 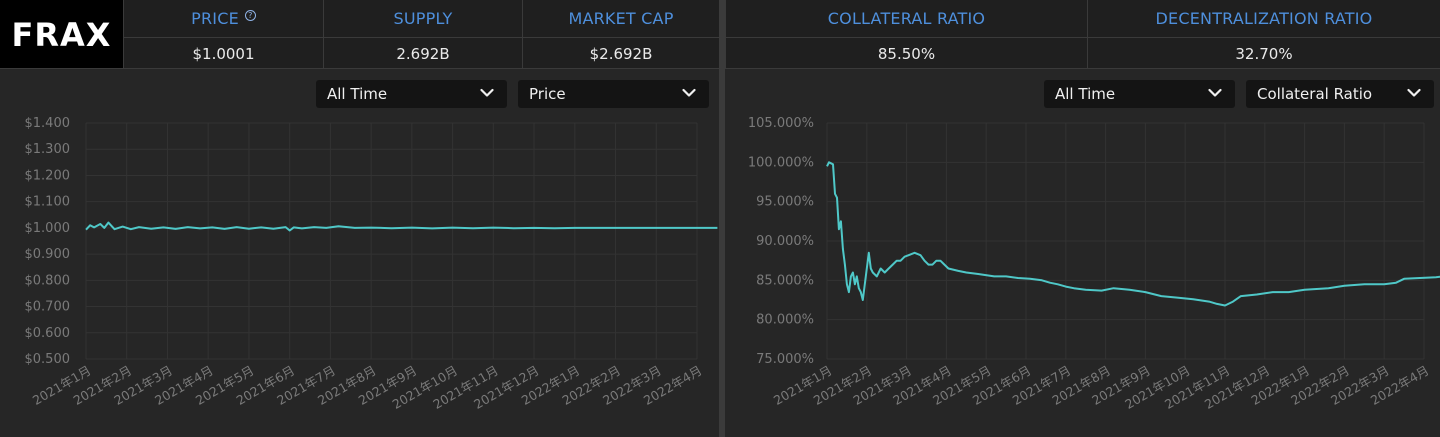 I want to click on stat-market-cap-label: MARKET CAP, so click(x=621, y=19).